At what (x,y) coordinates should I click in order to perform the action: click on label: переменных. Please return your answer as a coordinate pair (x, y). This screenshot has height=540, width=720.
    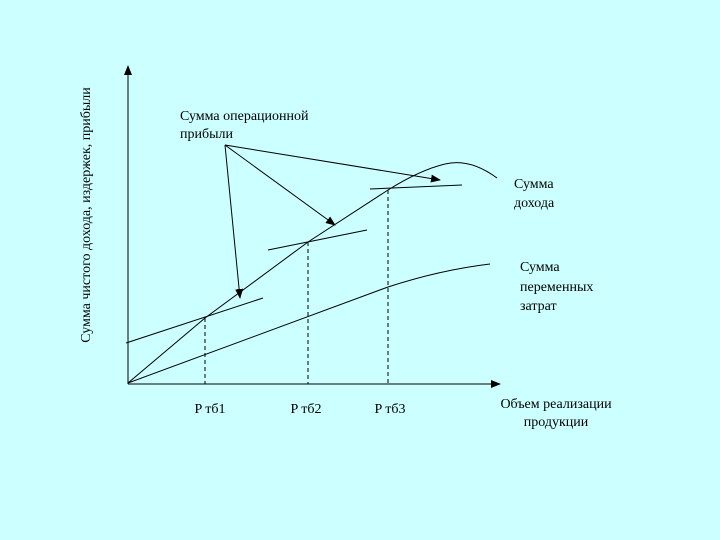
    Looking at the image, I should click on (556, 287).